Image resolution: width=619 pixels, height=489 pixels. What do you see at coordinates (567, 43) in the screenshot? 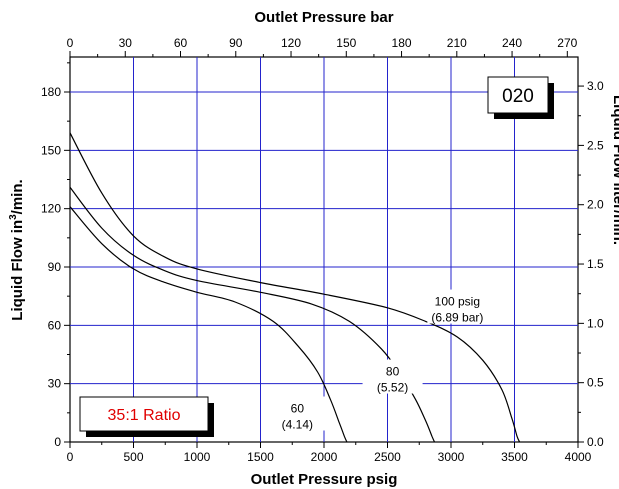
I see `top-tick-label: 270` at bounding box center [567, 43].